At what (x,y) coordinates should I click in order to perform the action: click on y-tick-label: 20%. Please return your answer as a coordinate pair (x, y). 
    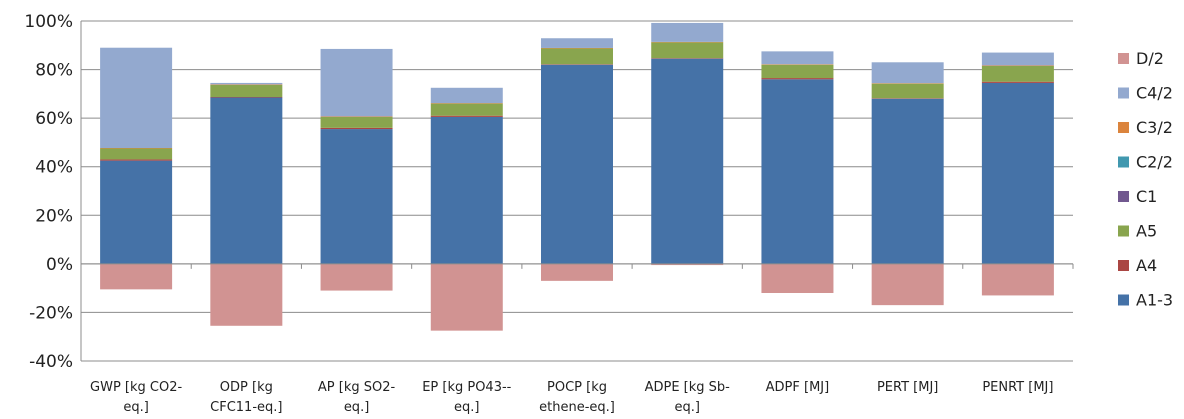
    Looking at the image, I should click on (54, 216).